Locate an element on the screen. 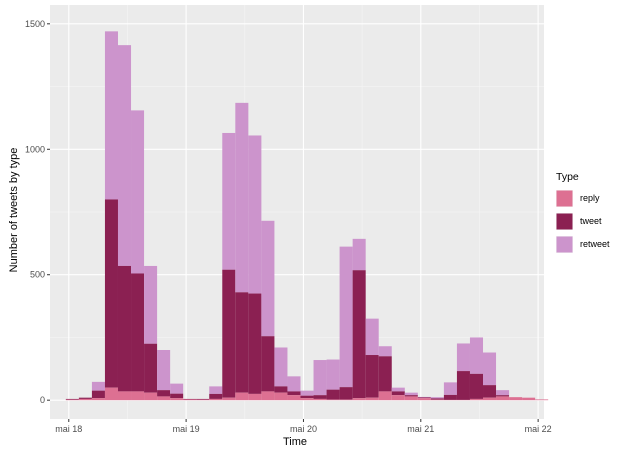  legend-label-retweet: retweet is located at coordinates (595, 244).